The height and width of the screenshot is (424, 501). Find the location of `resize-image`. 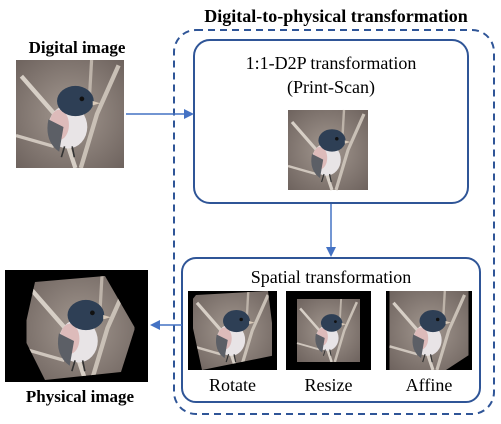

resize-image is located at coordinates (328, 330).